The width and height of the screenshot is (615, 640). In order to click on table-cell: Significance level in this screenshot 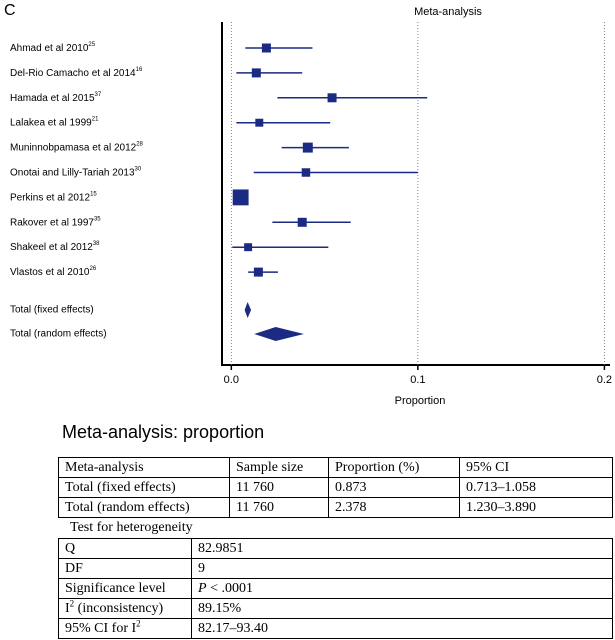, I will do `click(125, 588)`.